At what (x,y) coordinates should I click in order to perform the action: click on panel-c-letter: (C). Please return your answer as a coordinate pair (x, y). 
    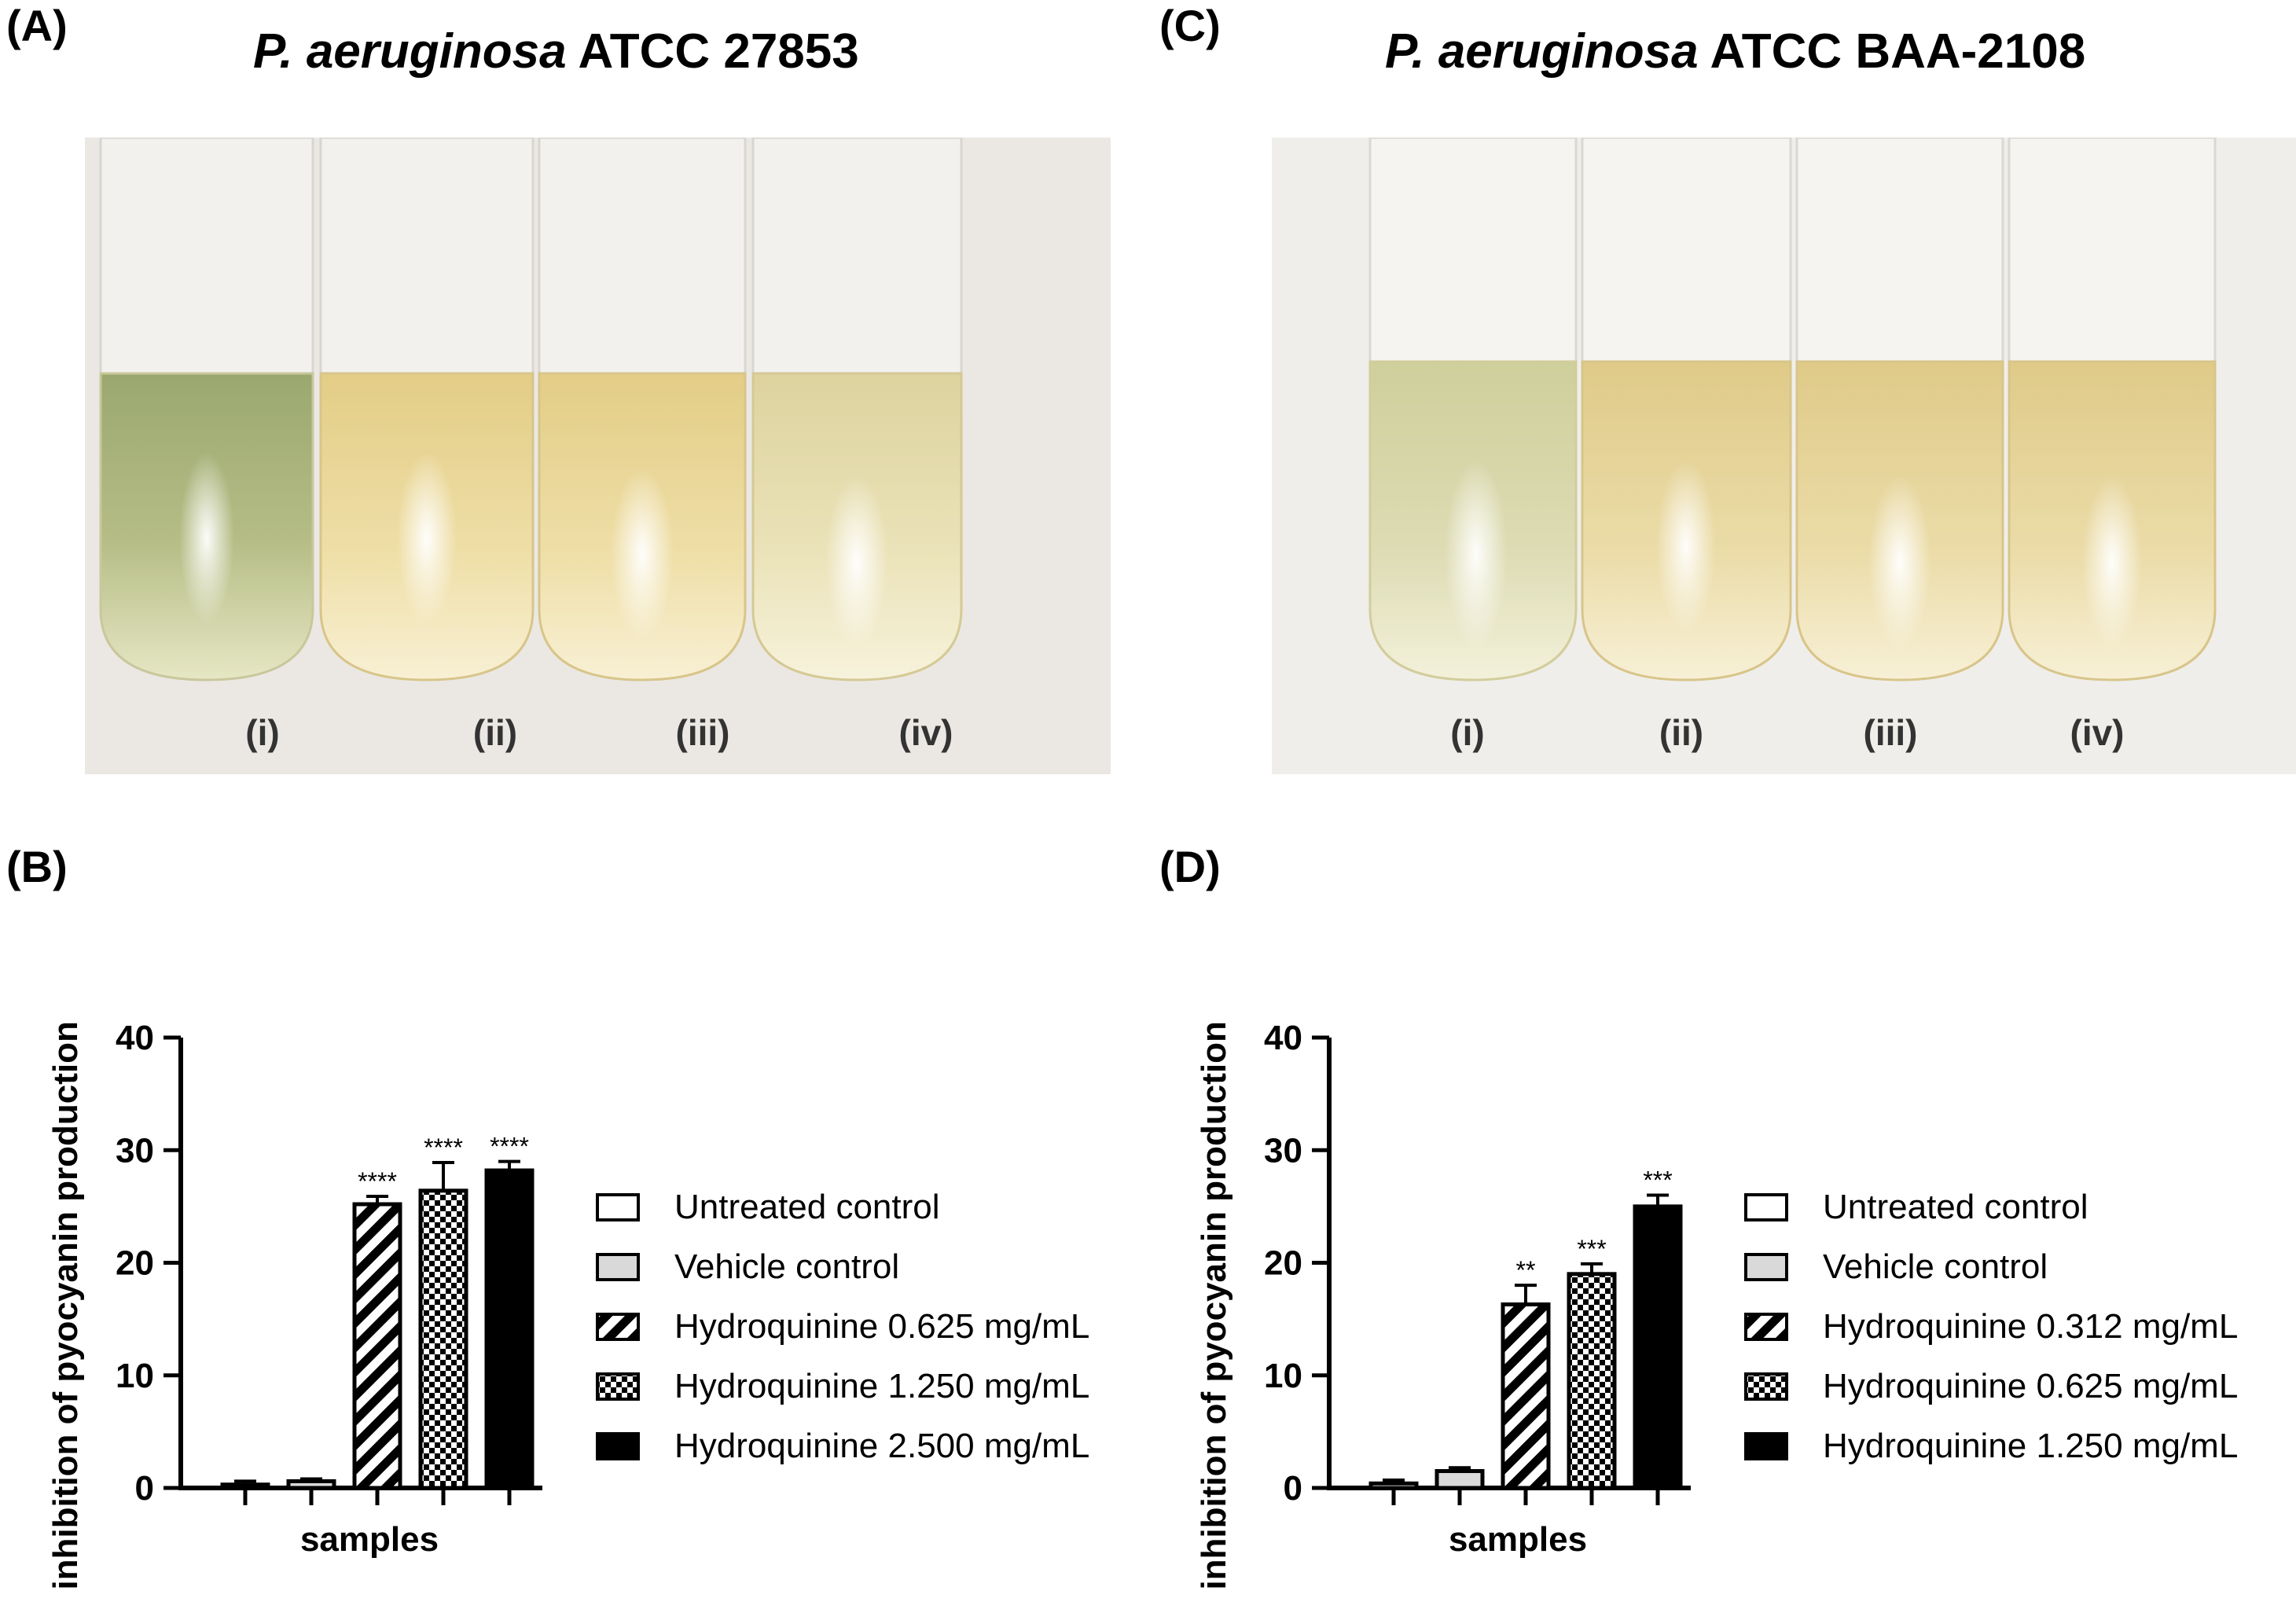
    Looking at the image, I should click on (1190, 25).